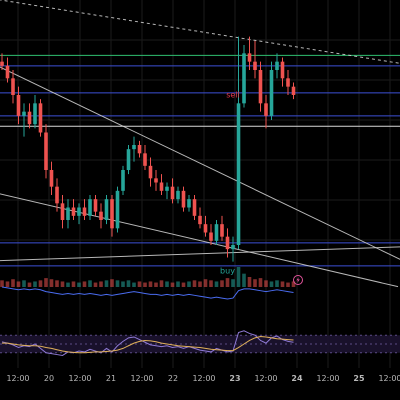 This screenshot has width=400, height=400. What do you see at coordinates (227, 271) in the screenshot?
I see `buy-annotation: buy` at bounding box center [227, 271].